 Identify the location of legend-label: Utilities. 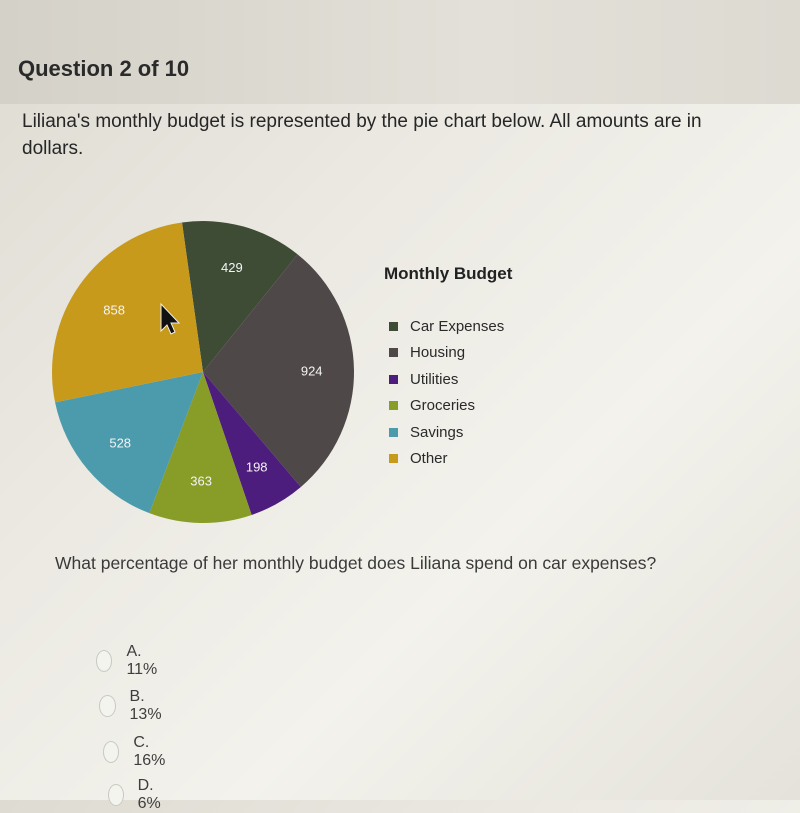
(434, 379).